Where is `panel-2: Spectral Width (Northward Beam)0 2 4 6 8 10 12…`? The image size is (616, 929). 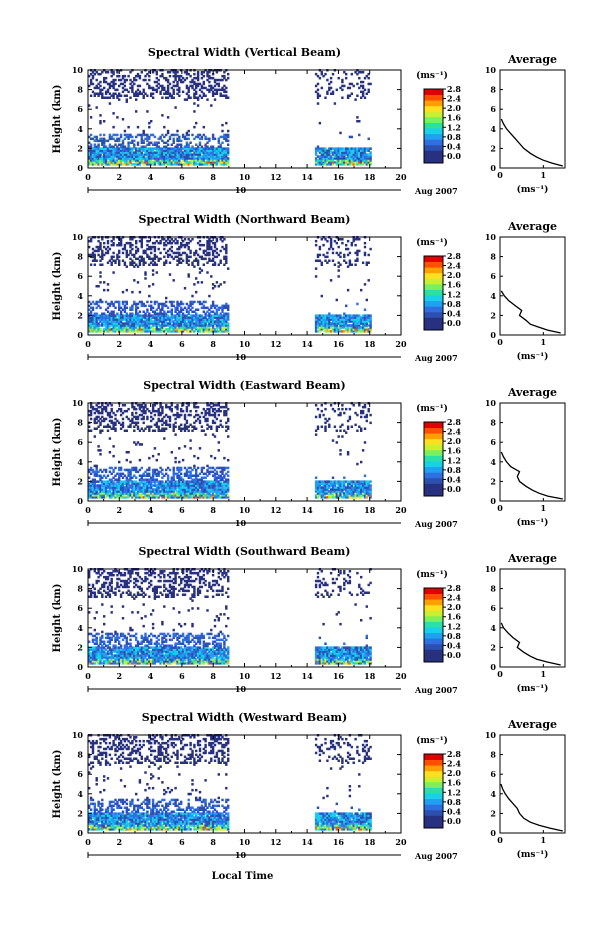 panel-2: Spectral Width (Northward Beam)0 2 4 6 8 10 12… is located at coordinates (309, 288).